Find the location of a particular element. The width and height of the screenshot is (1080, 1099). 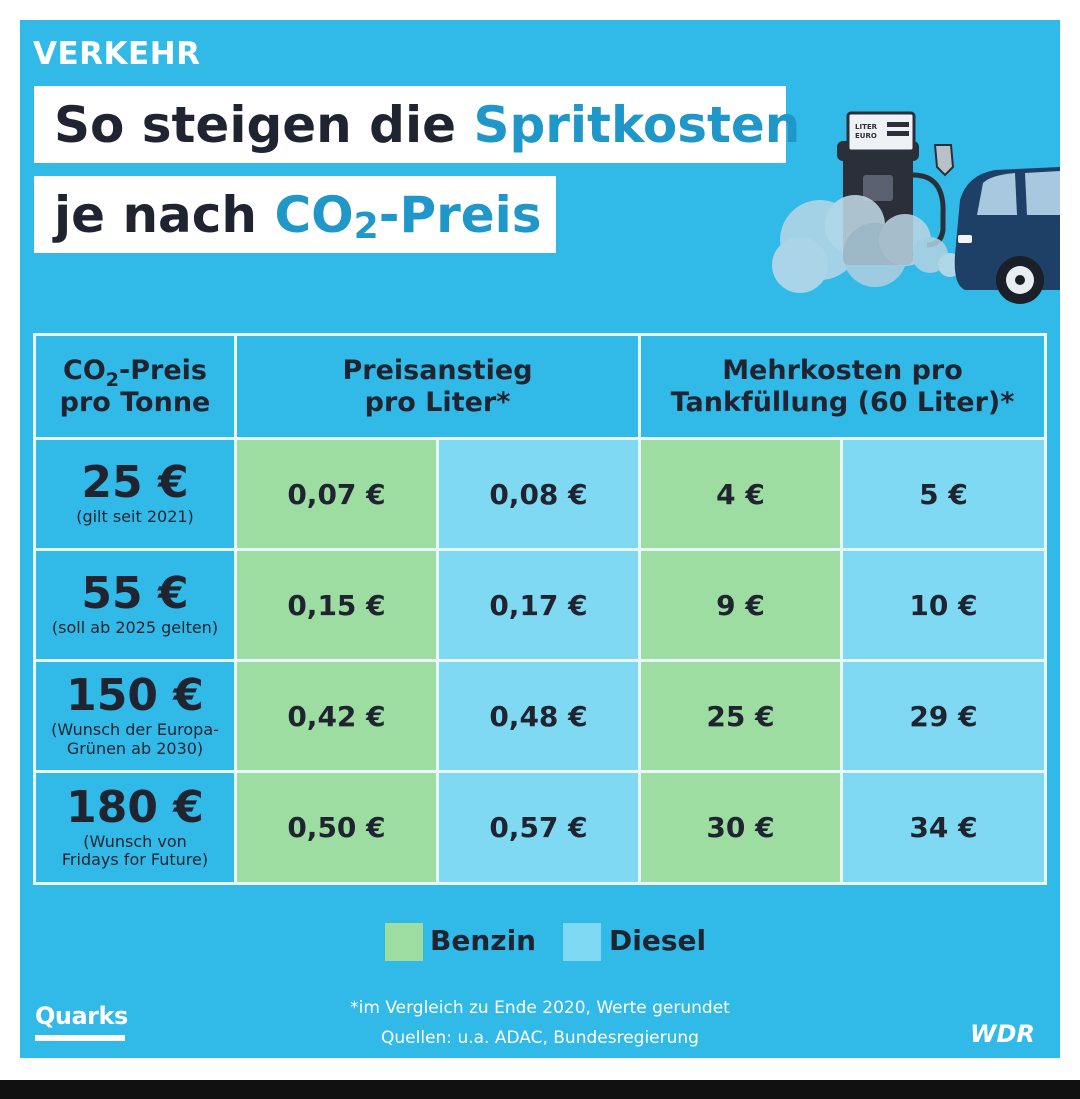

row-note-2: Grünen ab 2030) is located at coordinates (135, 748).